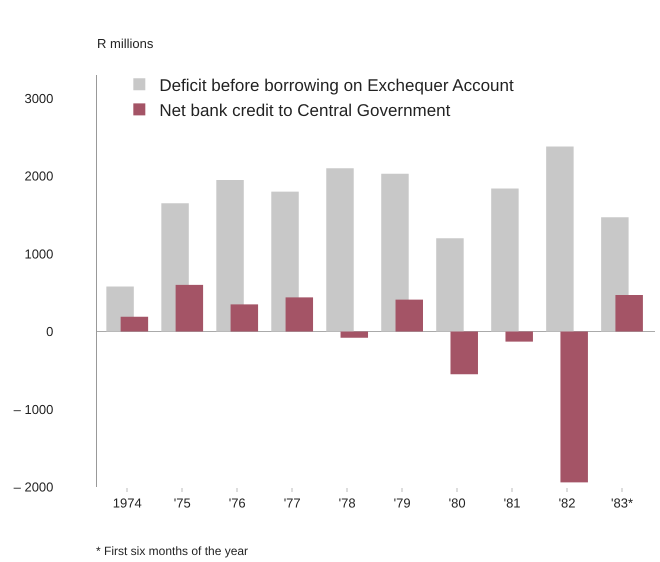  Describe the element at coordinates (402, 503) in the screenshot. I see `x-tick-label: '79` at that location.